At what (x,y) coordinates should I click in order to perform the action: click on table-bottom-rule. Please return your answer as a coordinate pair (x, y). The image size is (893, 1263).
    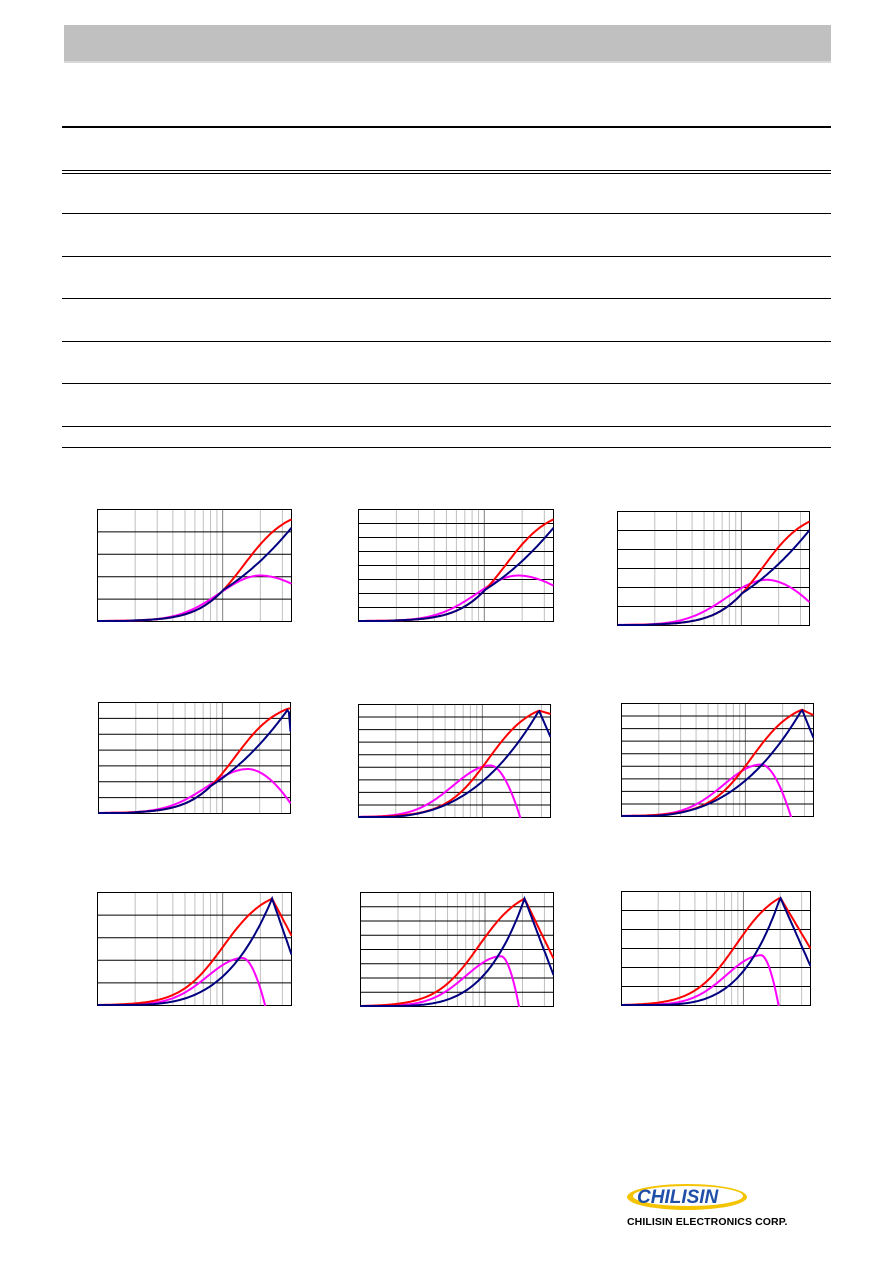
    Looking at the image, I should click on (446, 447).